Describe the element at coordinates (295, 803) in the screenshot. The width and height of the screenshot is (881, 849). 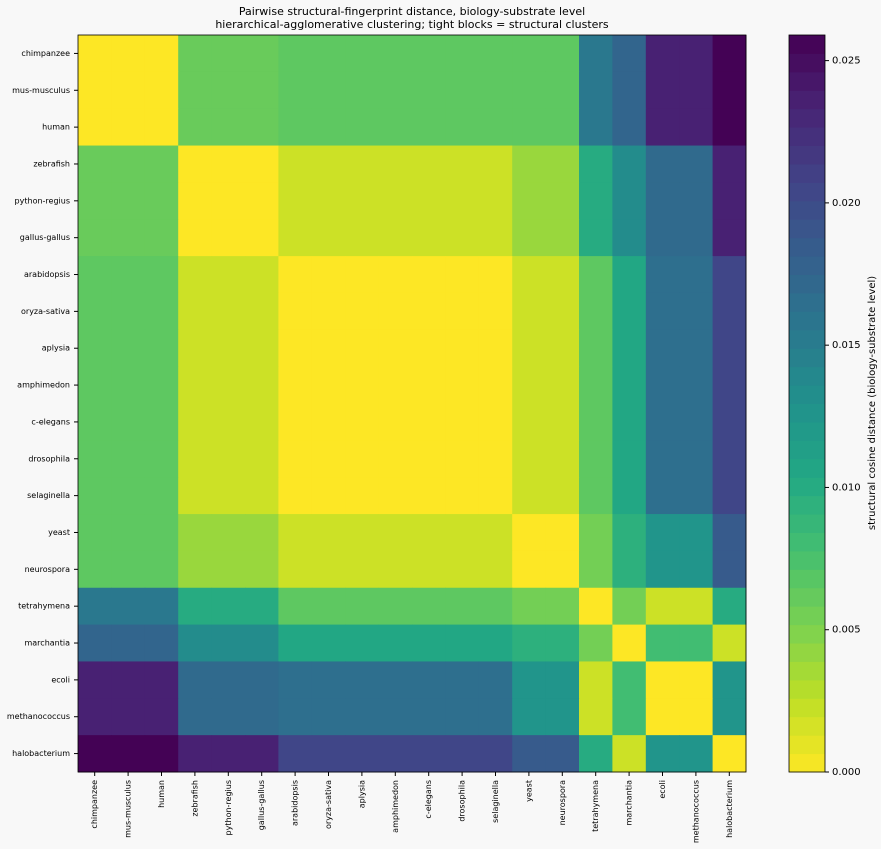
I see `x-tick-label: arabidopsis` at that location.